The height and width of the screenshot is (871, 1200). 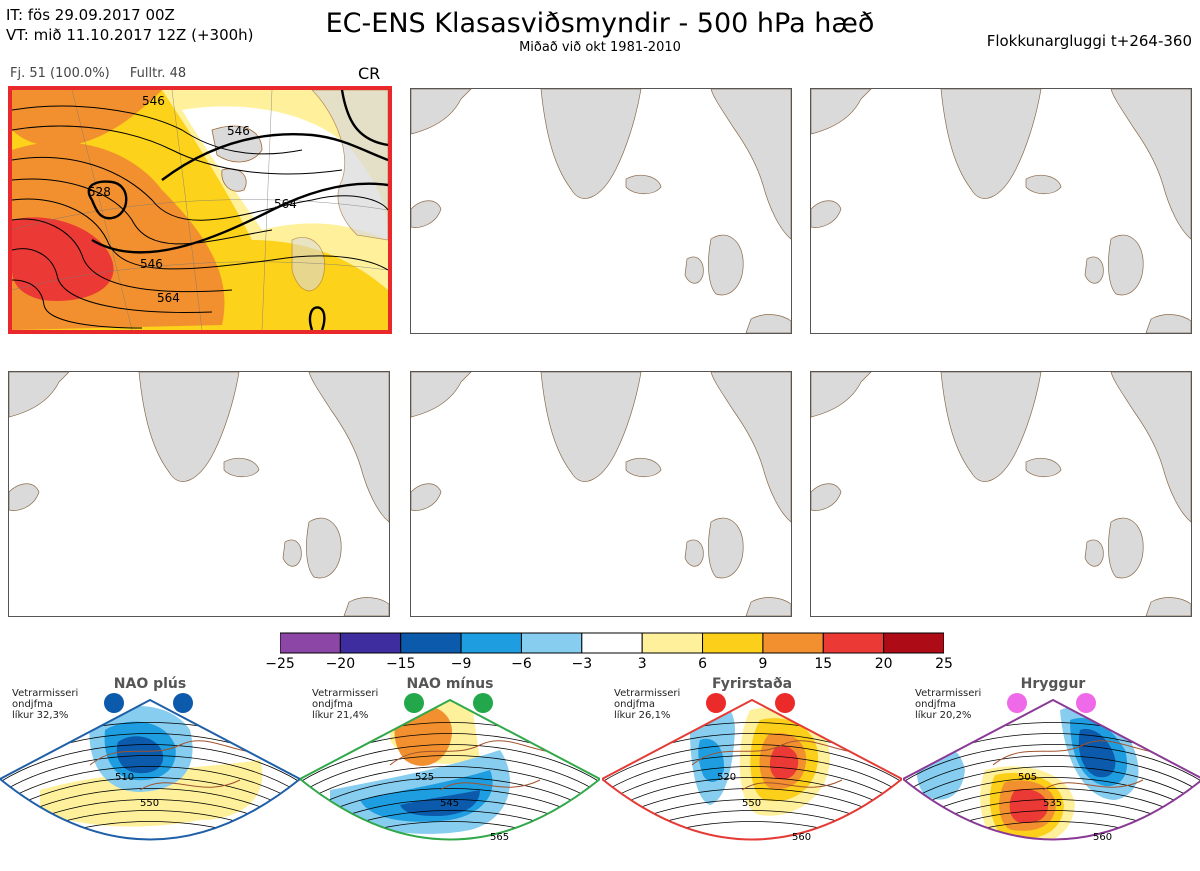 I want to click on regime-title: Hryggur, so click(x=1053, y=684).